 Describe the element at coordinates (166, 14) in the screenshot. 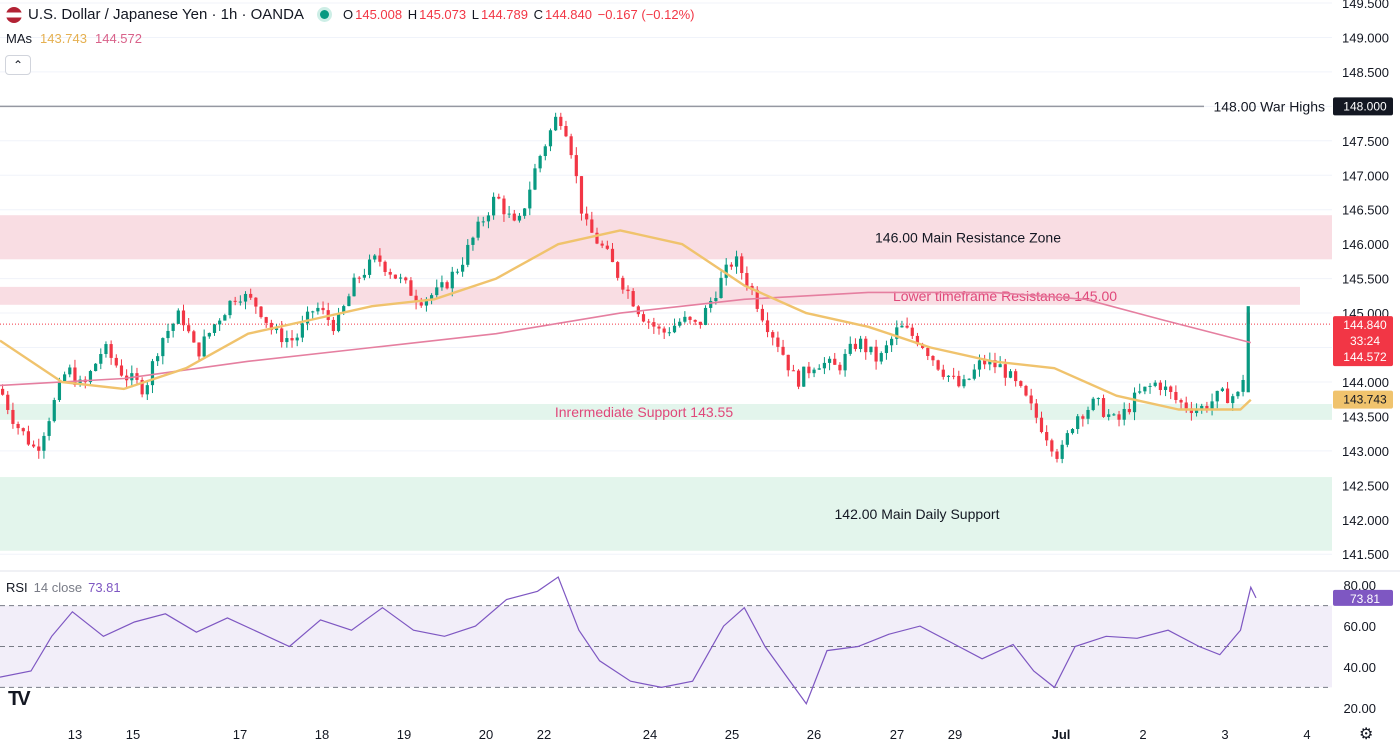

I see `symbol-title: U.S. Dollar / Japanese Yen · 1h · OANDA` at that location.